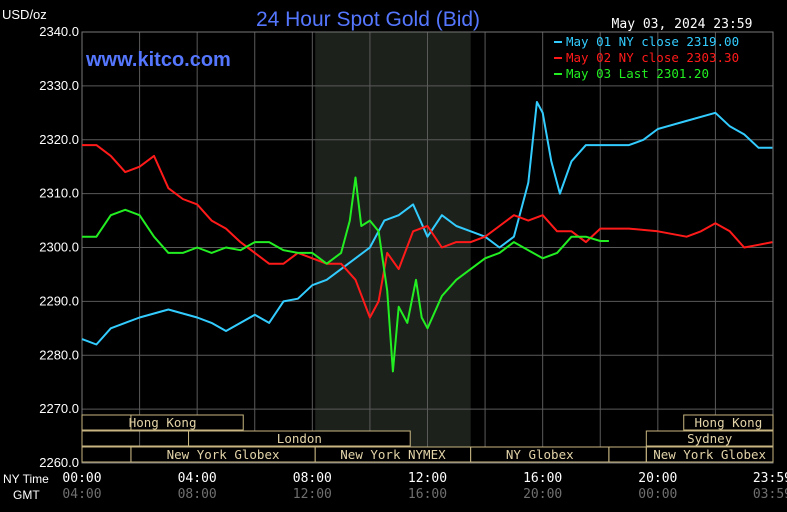 The width and height of the screenshot is (787, 512). What do you see at coordinates (197, 494) in the screenshot?
I see `x-tick-gmt-label: 08:00` at bounding box center [197, 494].